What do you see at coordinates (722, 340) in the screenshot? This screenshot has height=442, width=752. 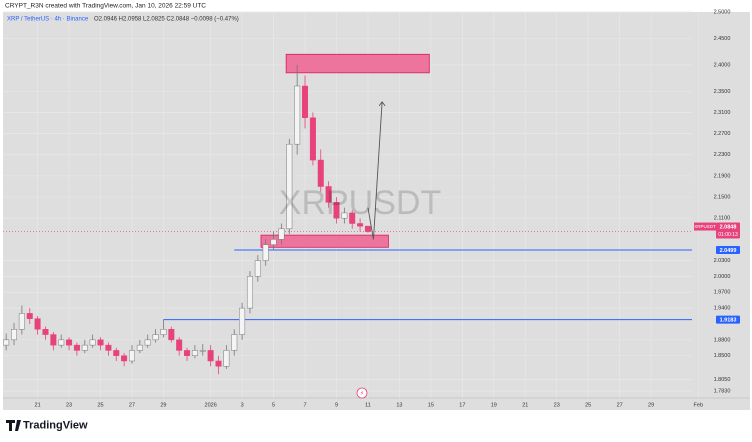 I see `y-tick-label: 1.8800` at bounding box center [722, 340].